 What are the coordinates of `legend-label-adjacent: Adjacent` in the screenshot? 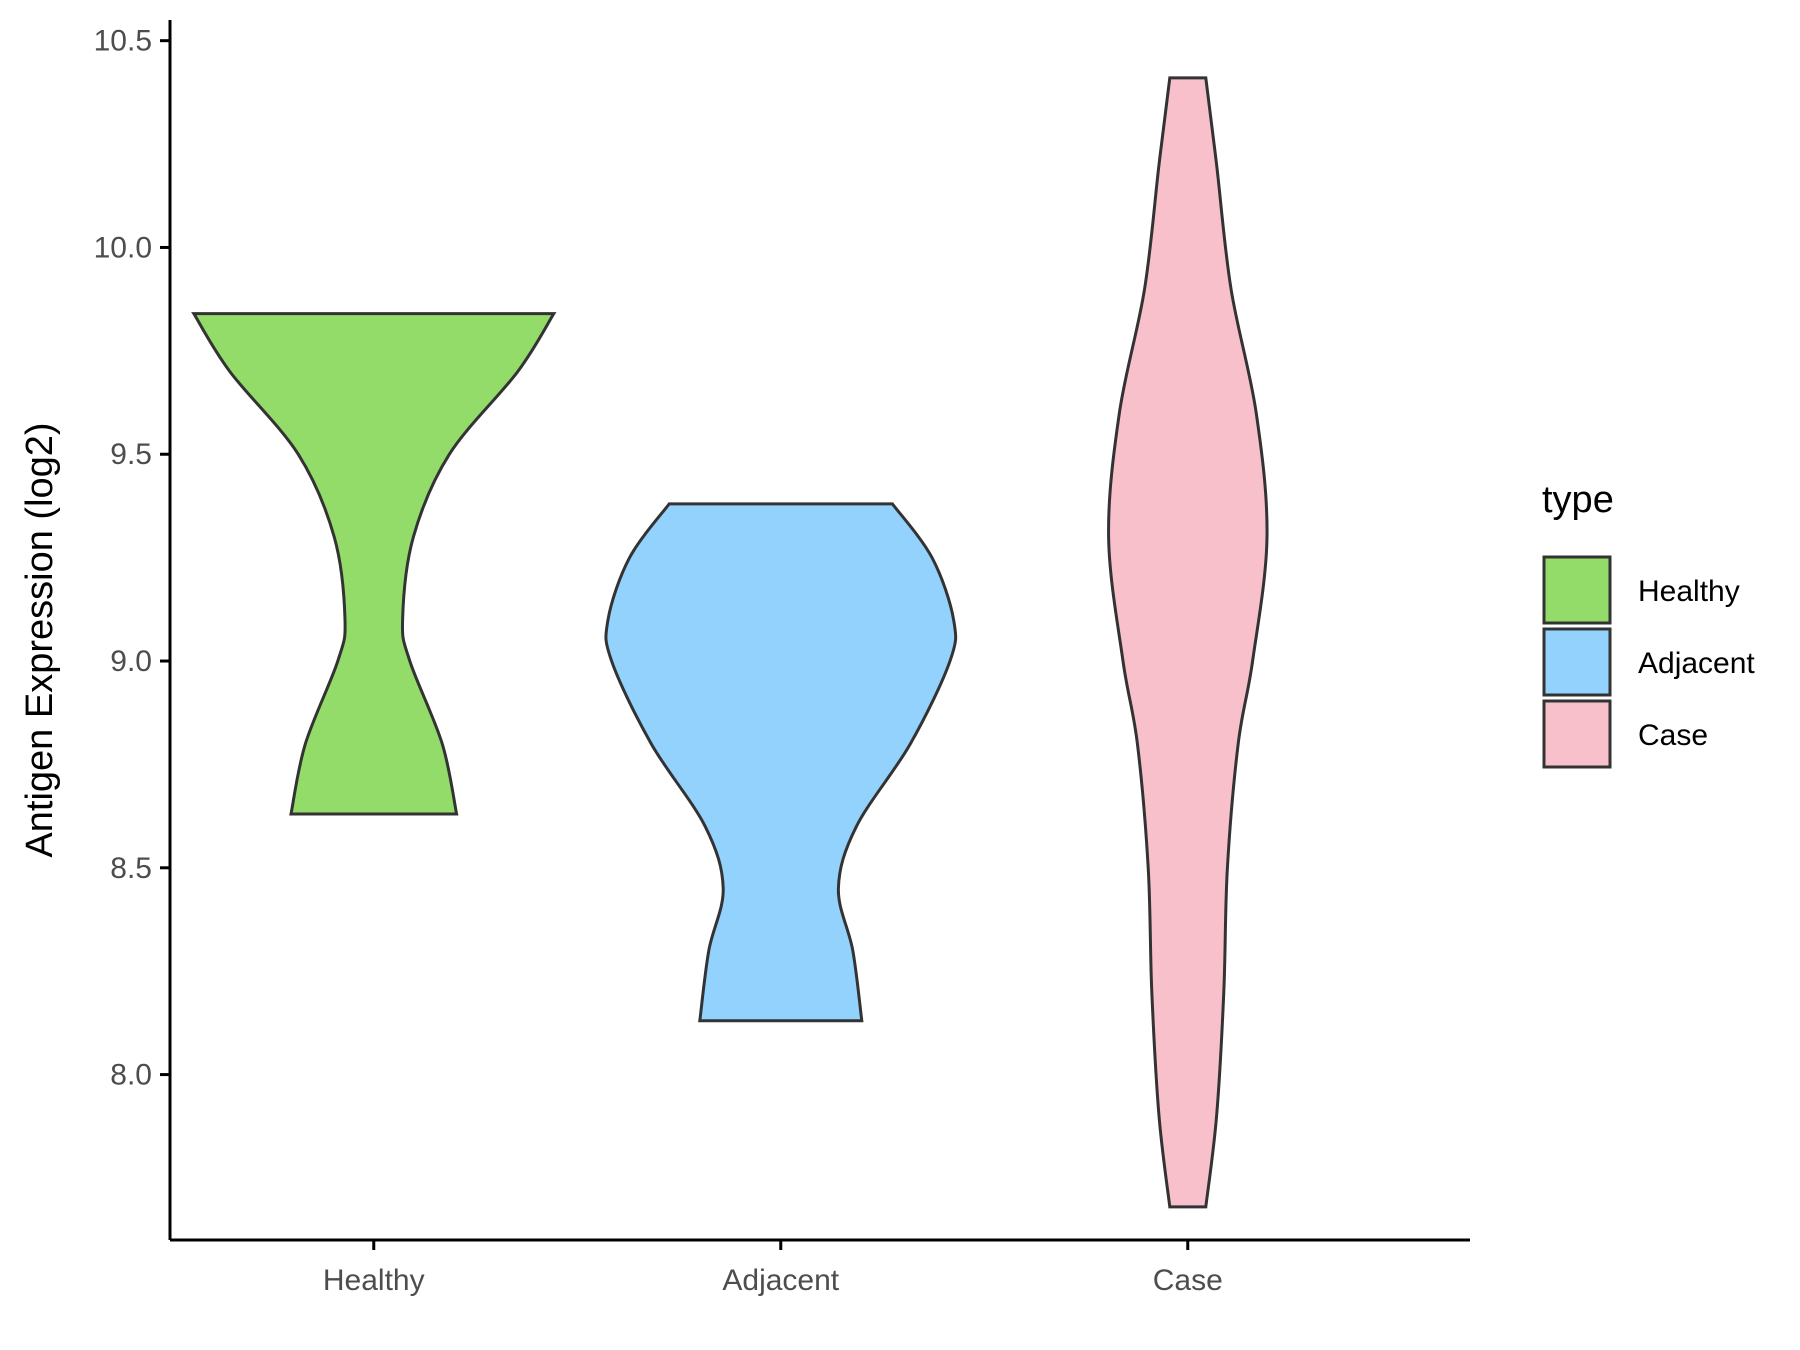 It's located at (1696, 663).